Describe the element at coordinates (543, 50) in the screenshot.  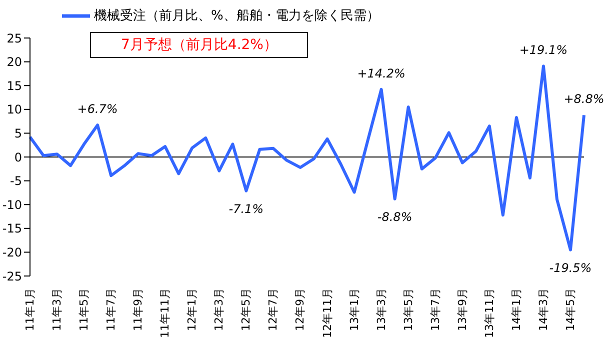
I see `data-label: +19.1%` at that location.